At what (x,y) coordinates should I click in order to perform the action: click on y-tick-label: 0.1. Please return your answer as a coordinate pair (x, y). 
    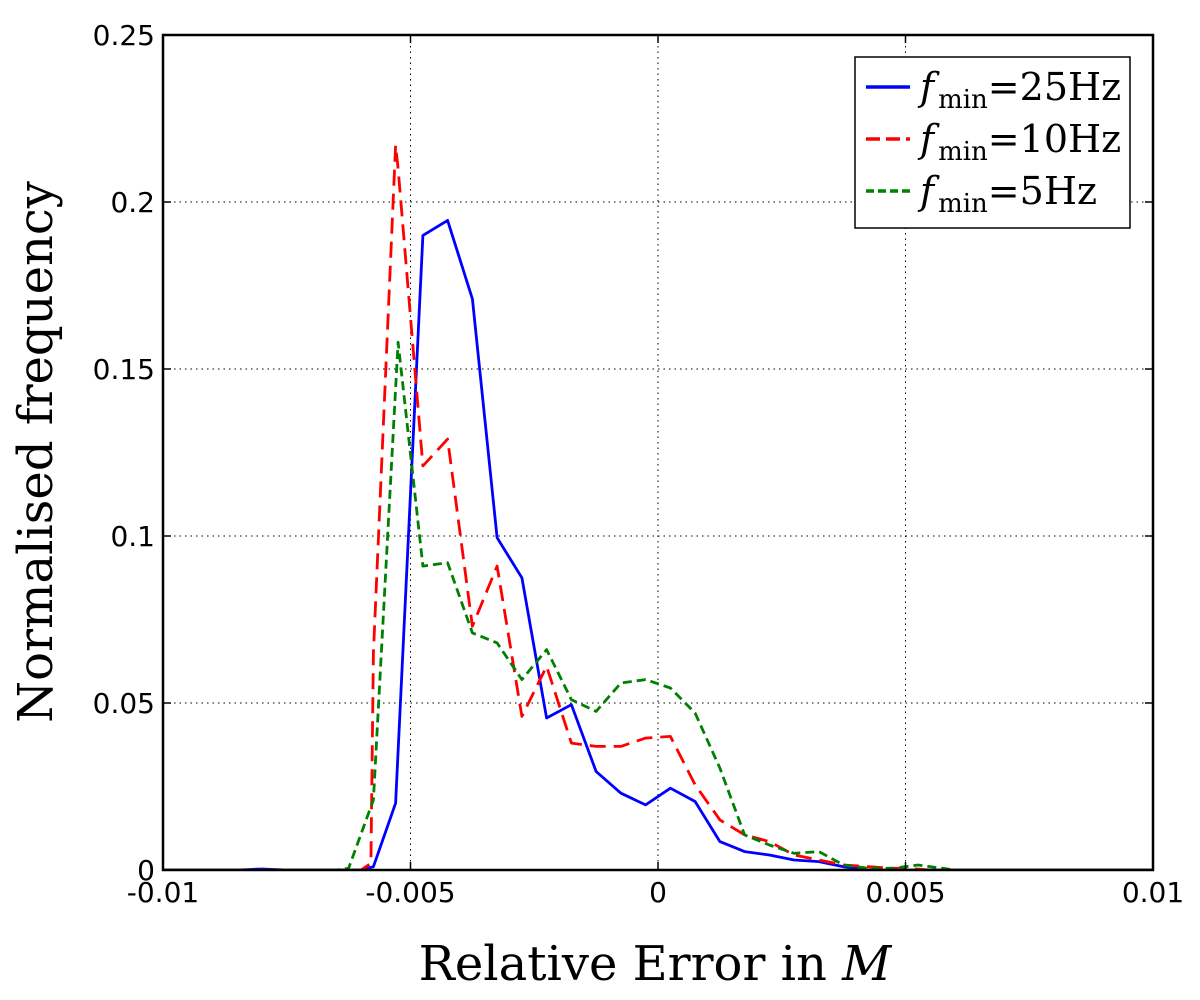
    Looking at the image, I should click on (132, 536).